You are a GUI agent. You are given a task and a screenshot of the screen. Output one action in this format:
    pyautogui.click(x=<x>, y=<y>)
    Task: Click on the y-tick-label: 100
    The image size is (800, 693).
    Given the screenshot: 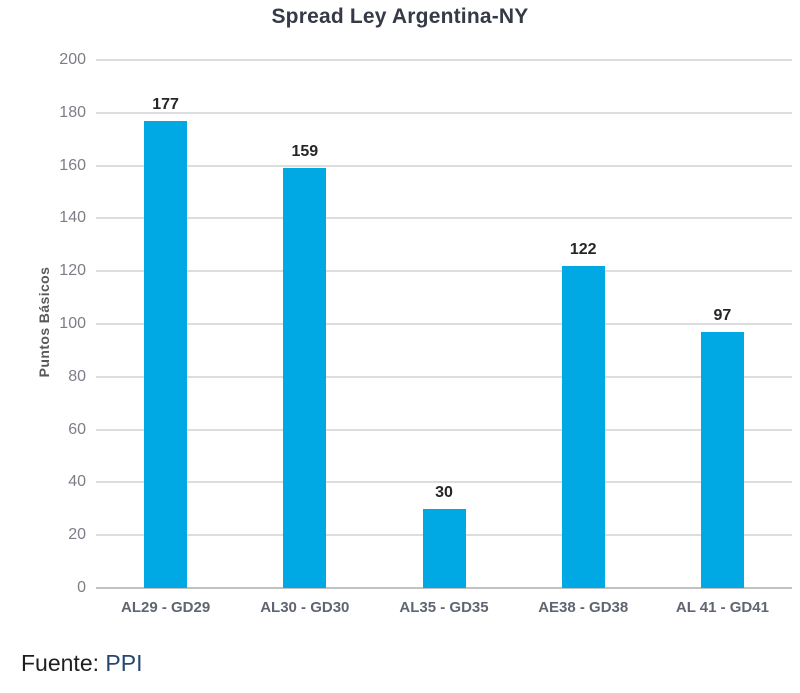 What is the action you would take?
    pyautogui.click(x=72, y=323)
    